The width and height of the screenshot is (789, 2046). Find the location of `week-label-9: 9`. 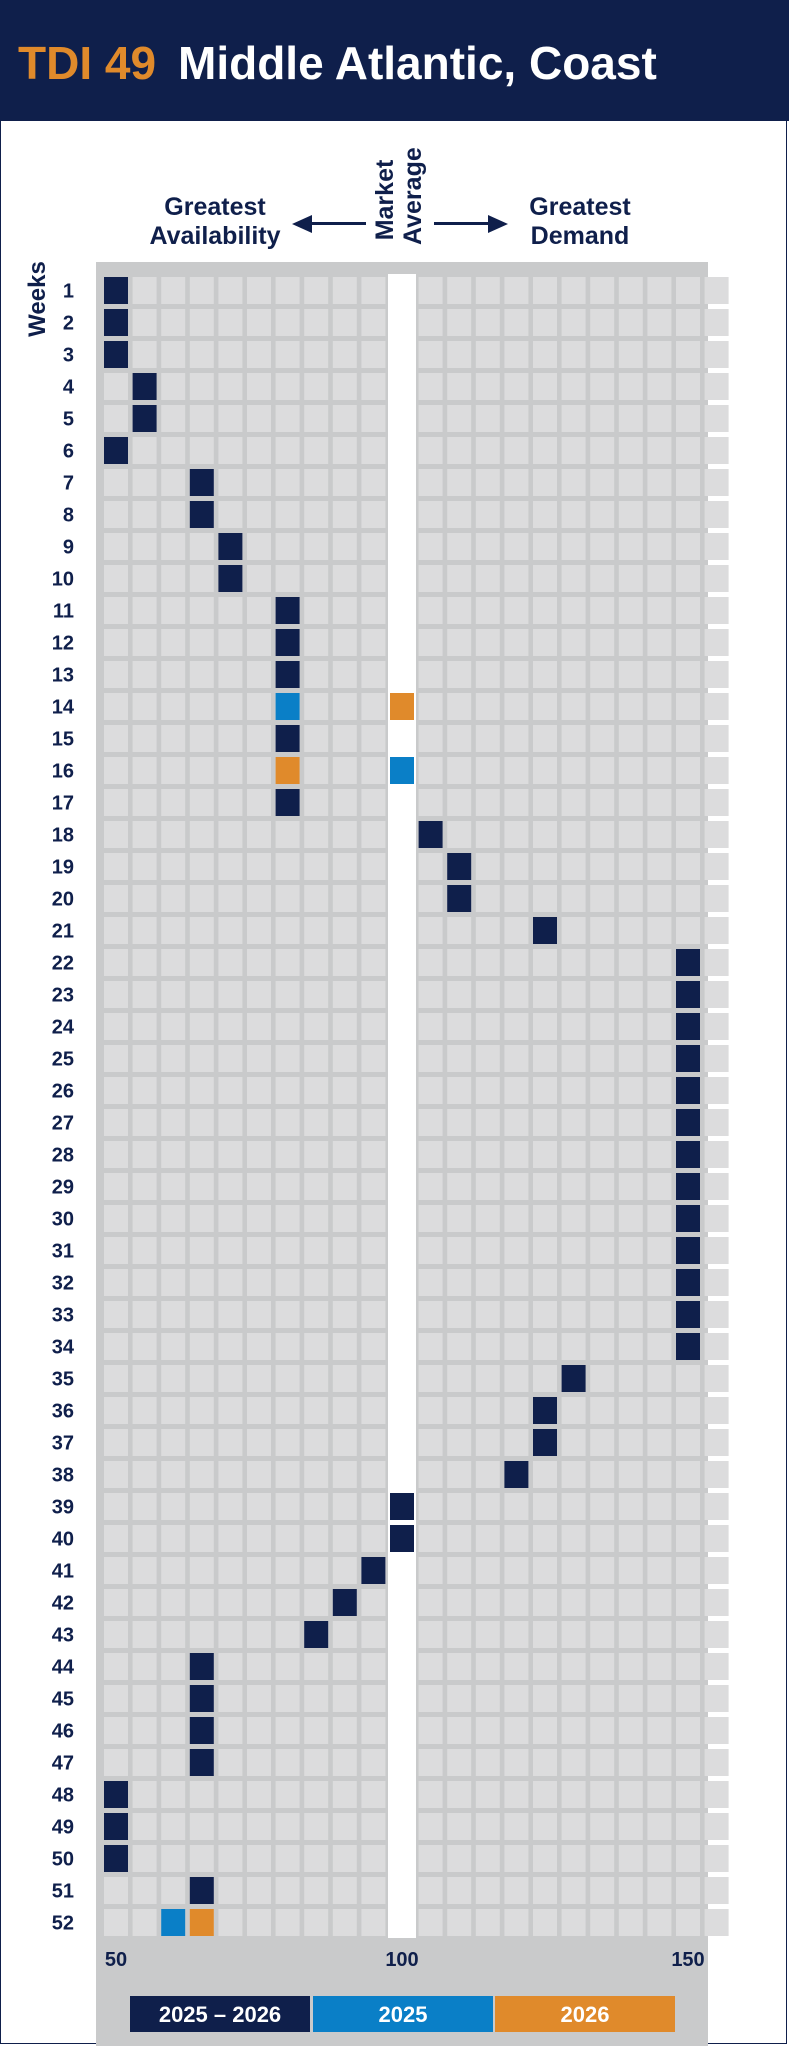

week-label-9: 9 is located at coordinates (68, 548).